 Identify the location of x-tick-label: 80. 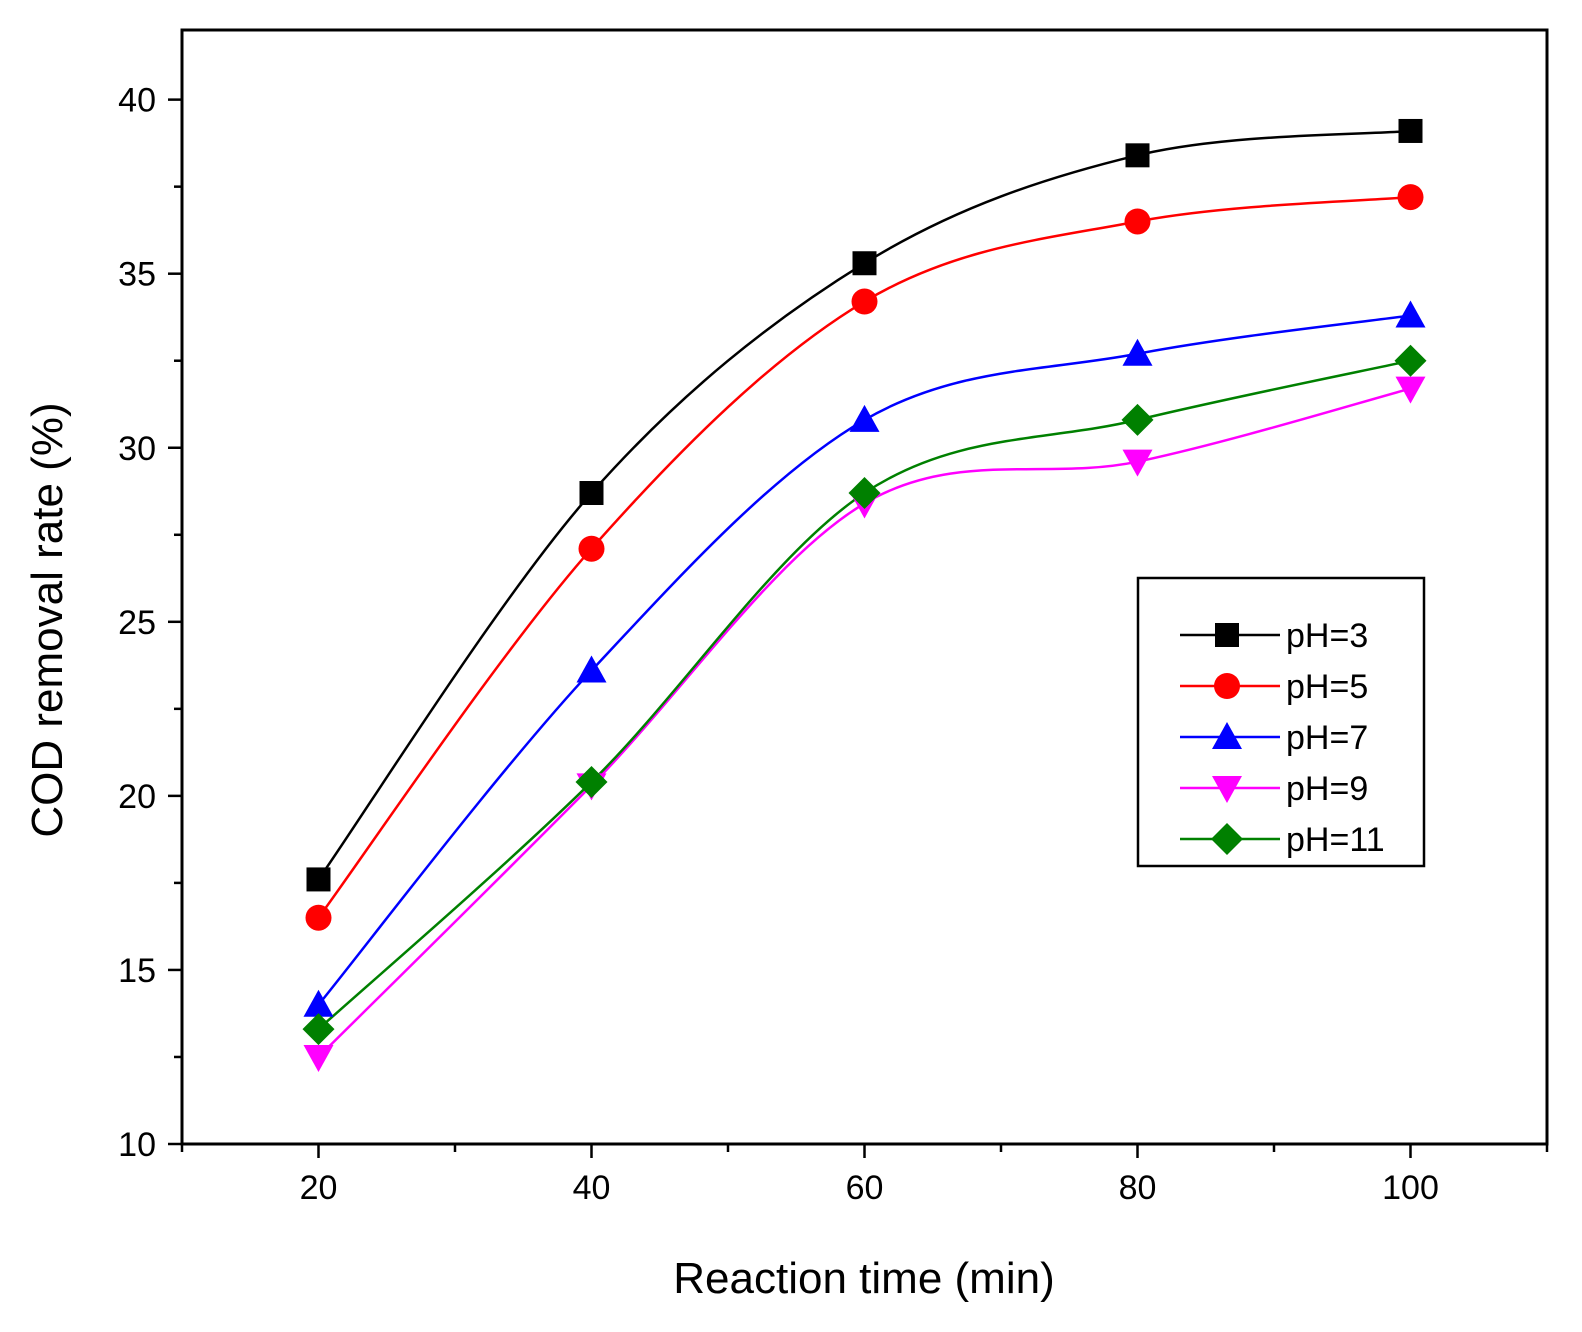
(1138, 1188).